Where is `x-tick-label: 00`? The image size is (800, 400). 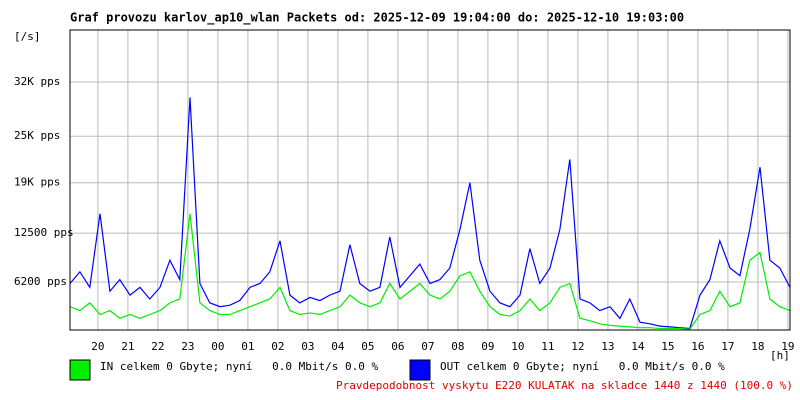 x-tick-label: 00 is located at coordinates (217, 346).